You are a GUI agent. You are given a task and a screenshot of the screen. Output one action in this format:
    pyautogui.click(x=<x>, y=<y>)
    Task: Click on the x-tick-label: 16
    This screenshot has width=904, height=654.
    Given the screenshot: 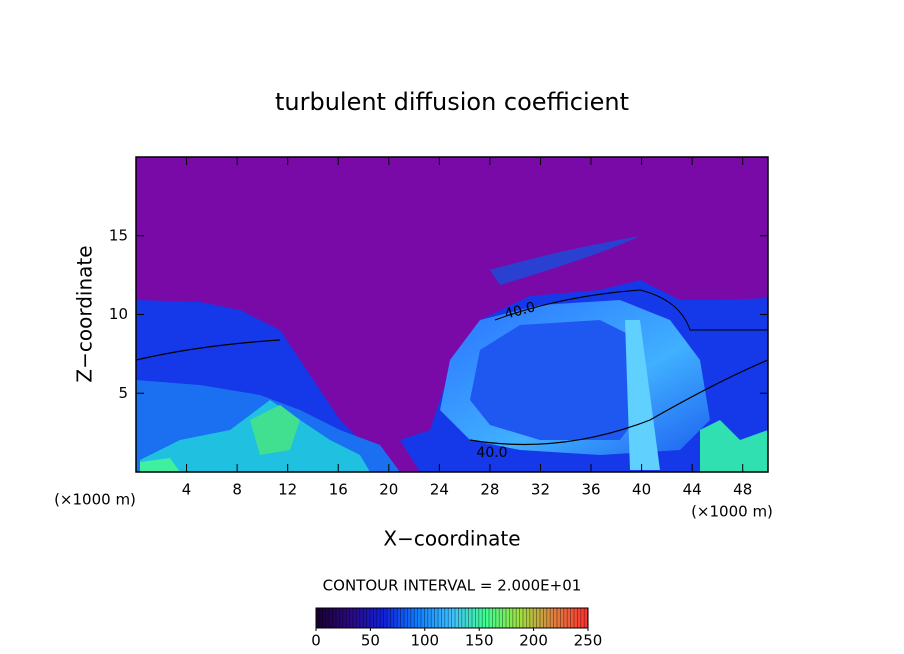 What is the action you would take?
    pyautogui.click(x=338, y=490)
    